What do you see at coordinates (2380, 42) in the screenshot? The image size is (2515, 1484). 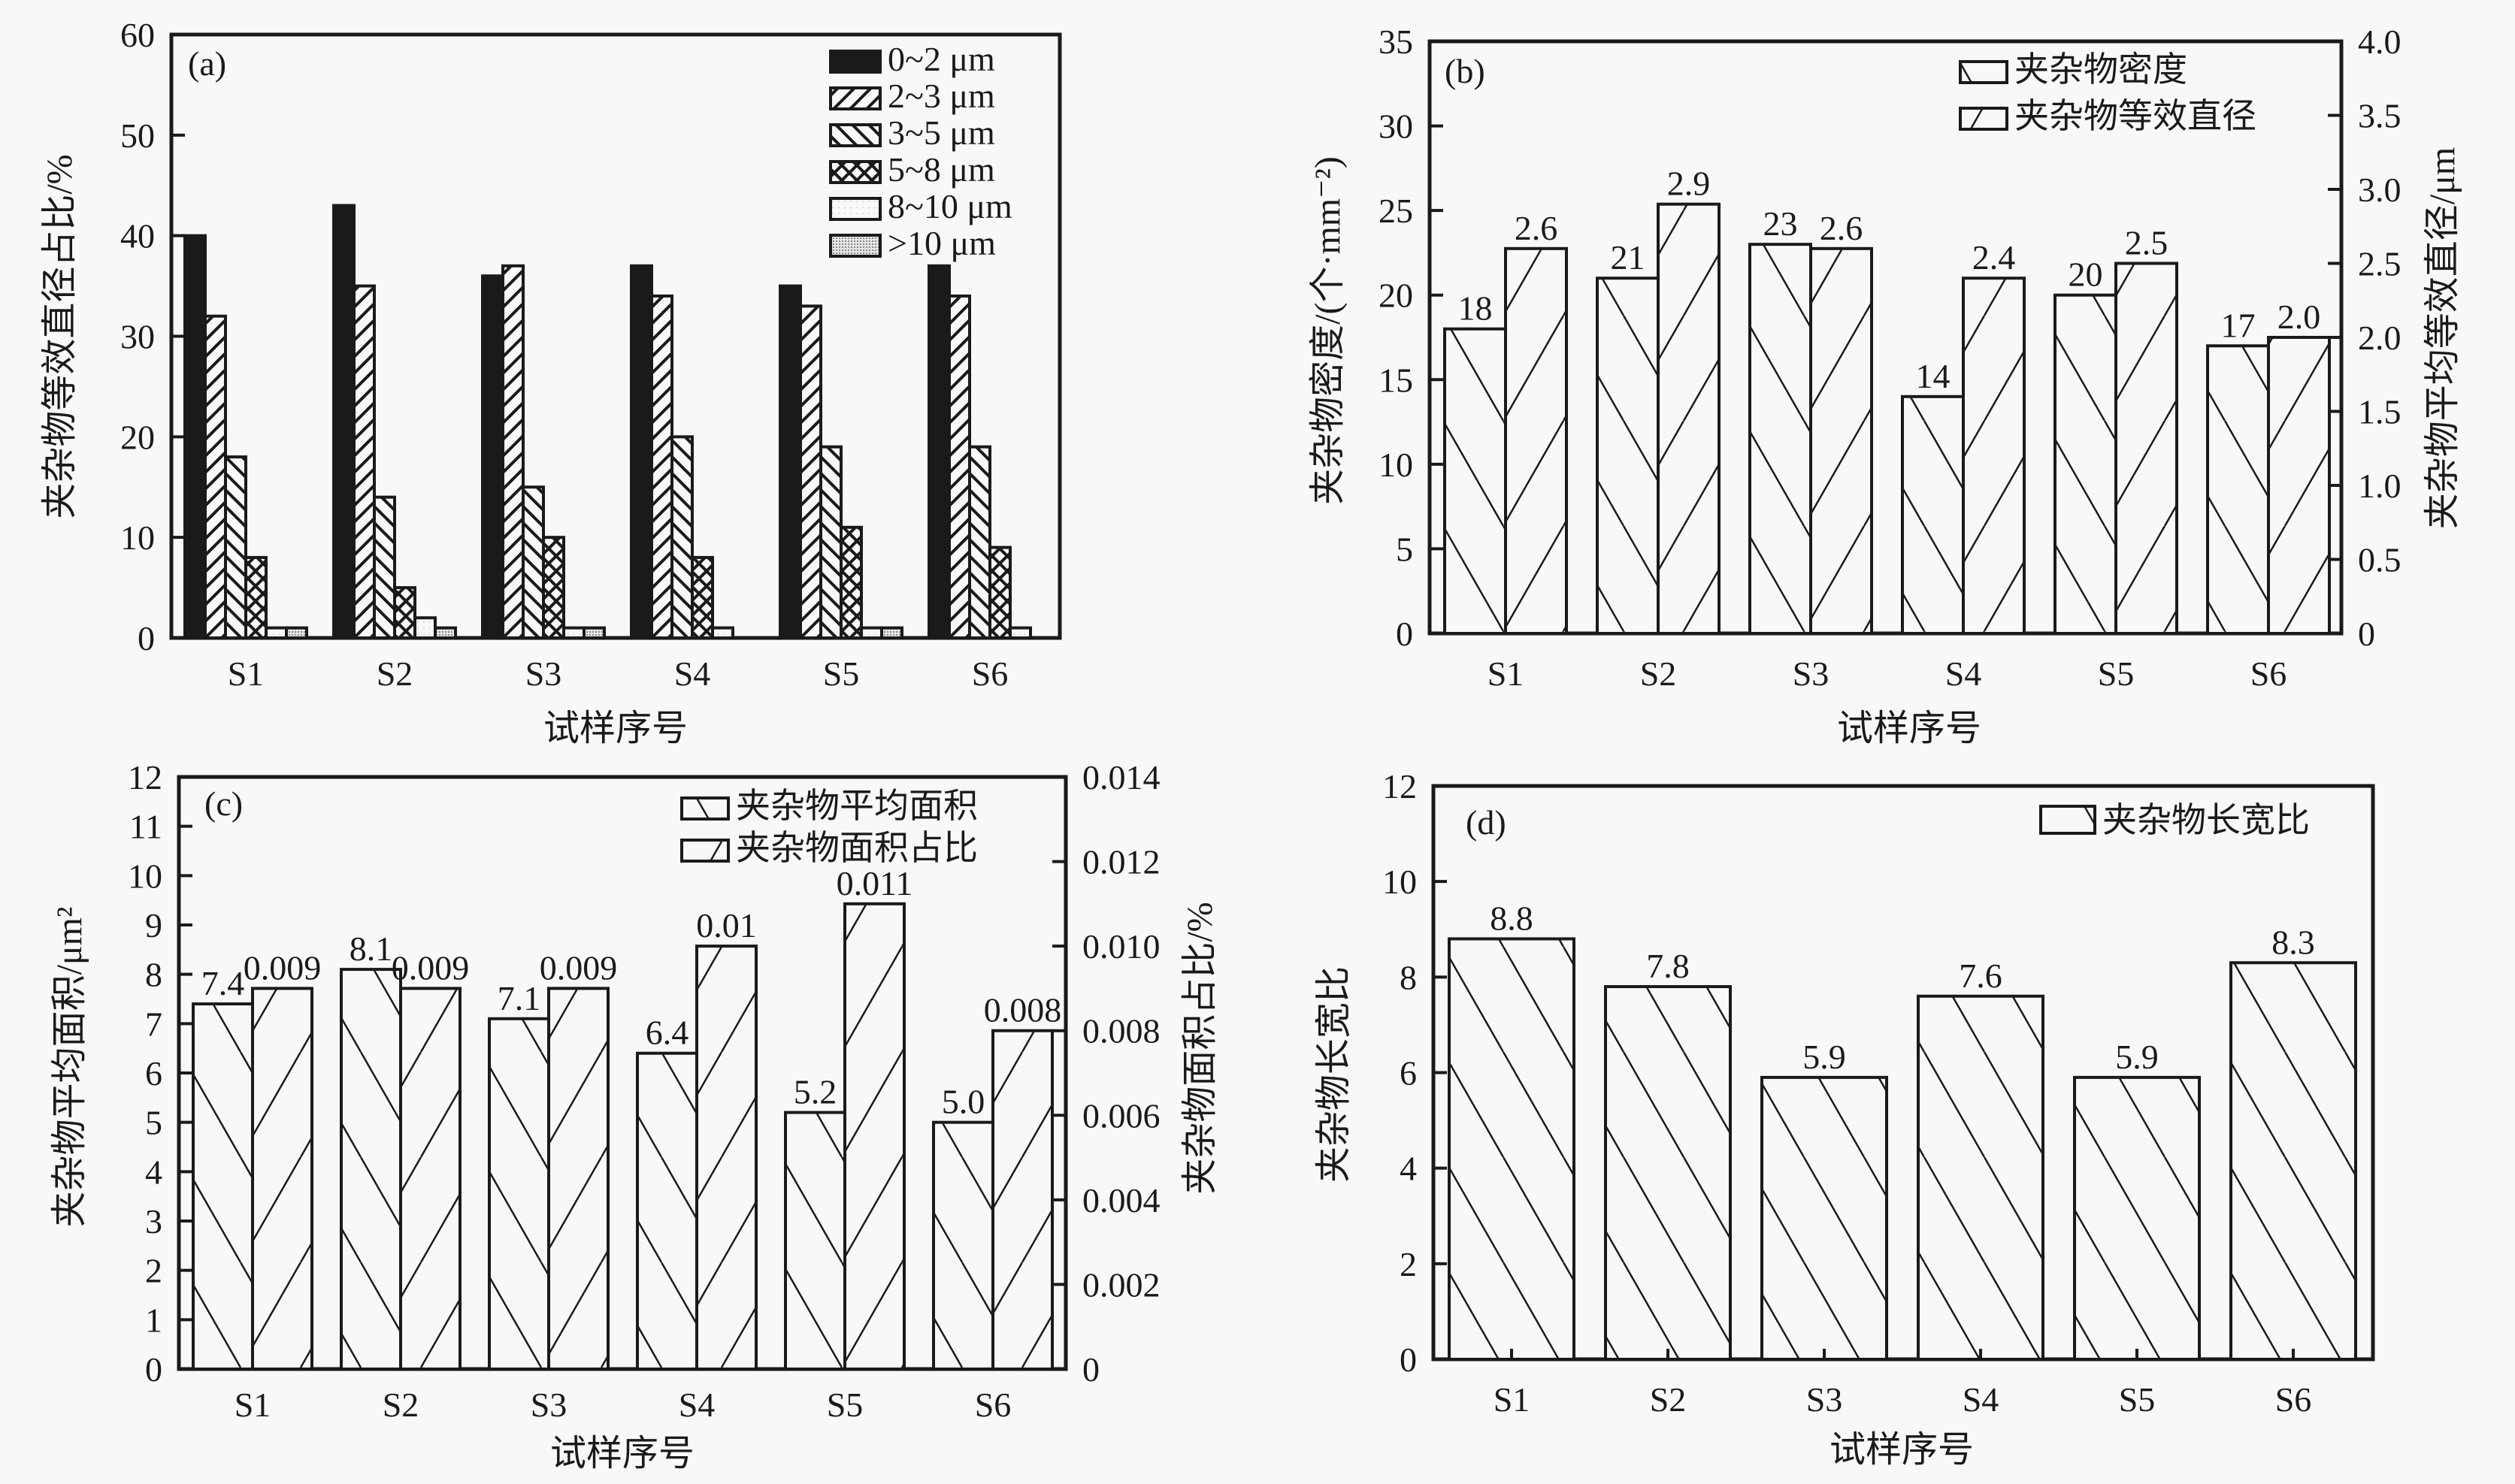 I see `y-tick-label-right: 4.0` at bounding box center [2380, 42].